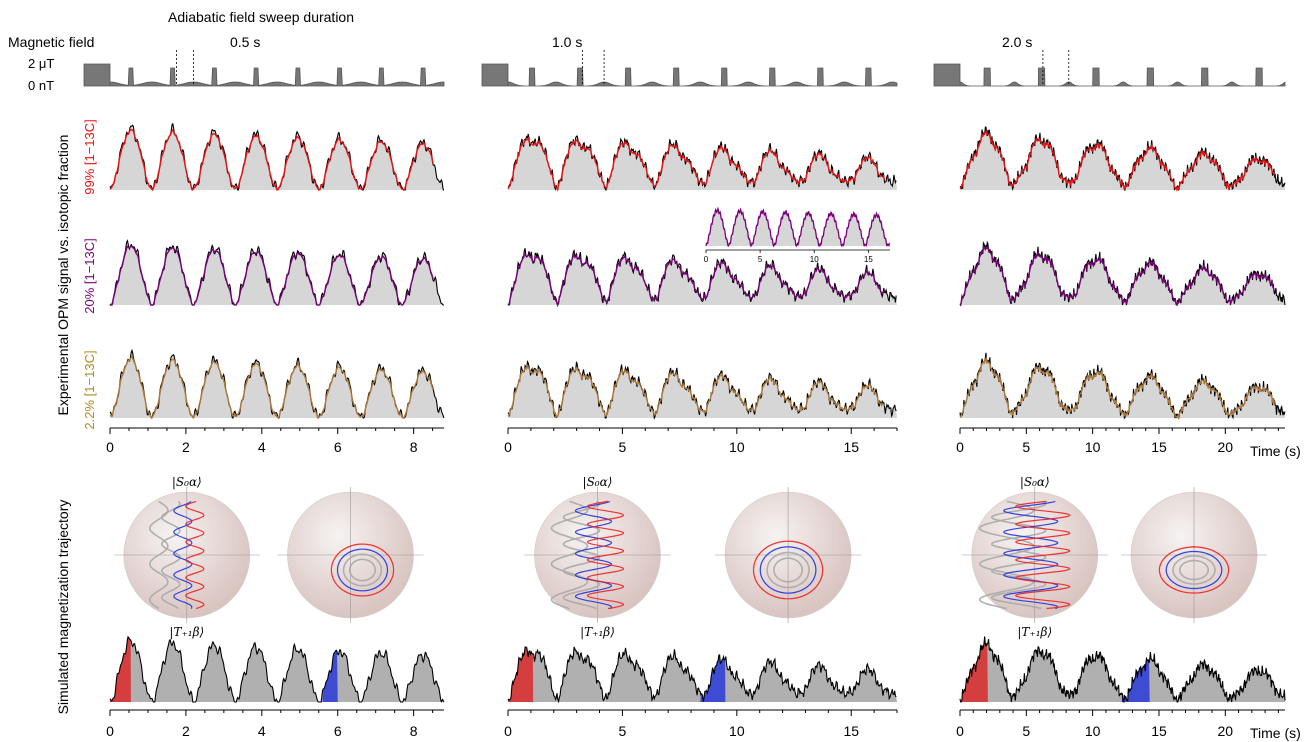 The width and height of the screenshot is (1308, 742). Describe the element at coordinates (186, 632) in the screenshot. I see `state-label-bottom: |T₊₁β⟩` at that location.